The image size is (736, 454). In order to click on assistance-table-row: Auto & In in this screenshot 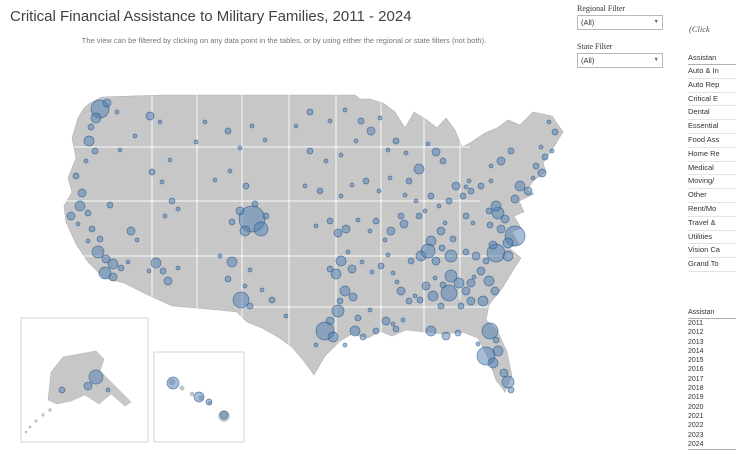, I will do `click(712, 72)`.